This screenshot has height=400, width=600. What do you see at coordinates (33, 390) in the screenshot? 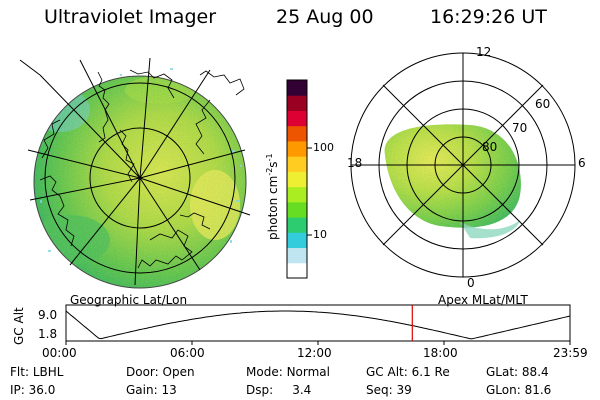
I see `status-ip: IP: 36.0` at bounding box center [33, 390].